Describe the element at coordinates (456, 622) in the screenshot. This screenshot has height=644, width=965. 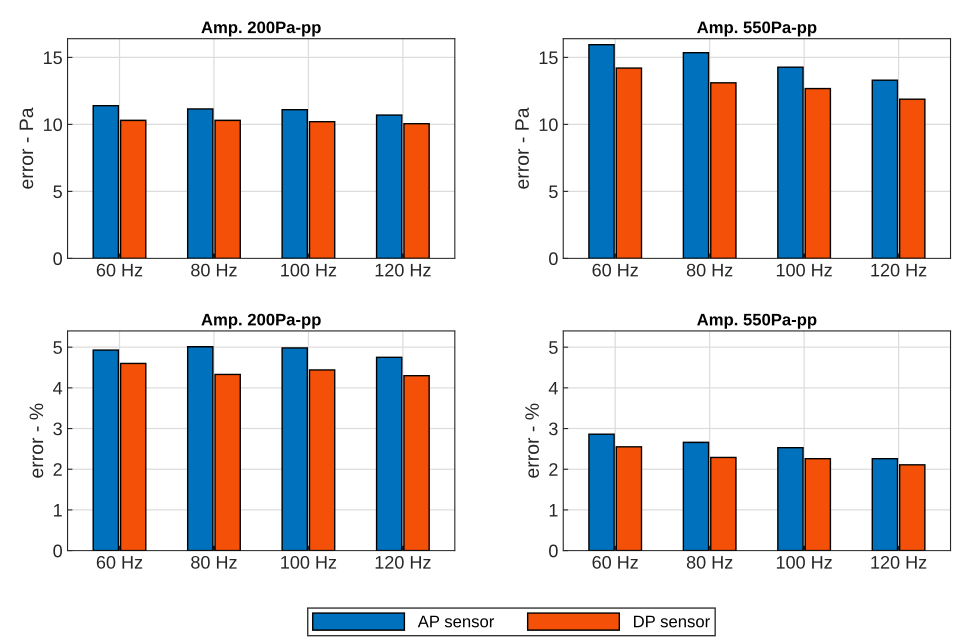
I see `text: AP sensor` at that location.